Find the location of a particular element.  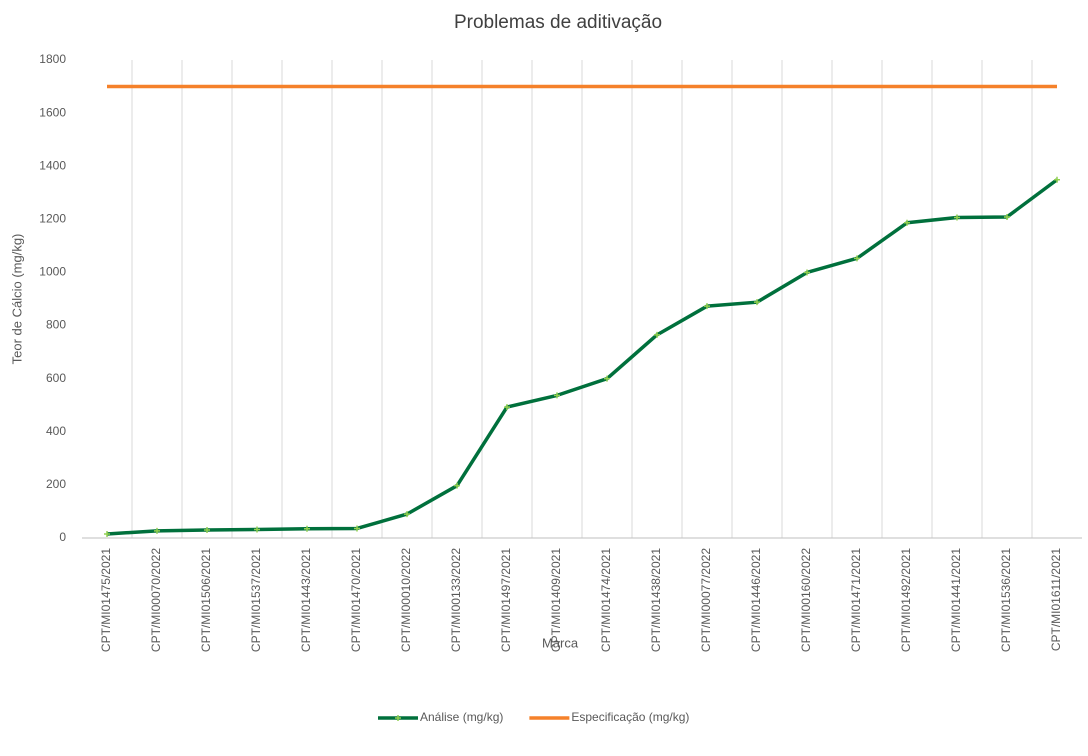

x-tick-label: CPT/MI01409/2021 is located at coordinates (556, 600).